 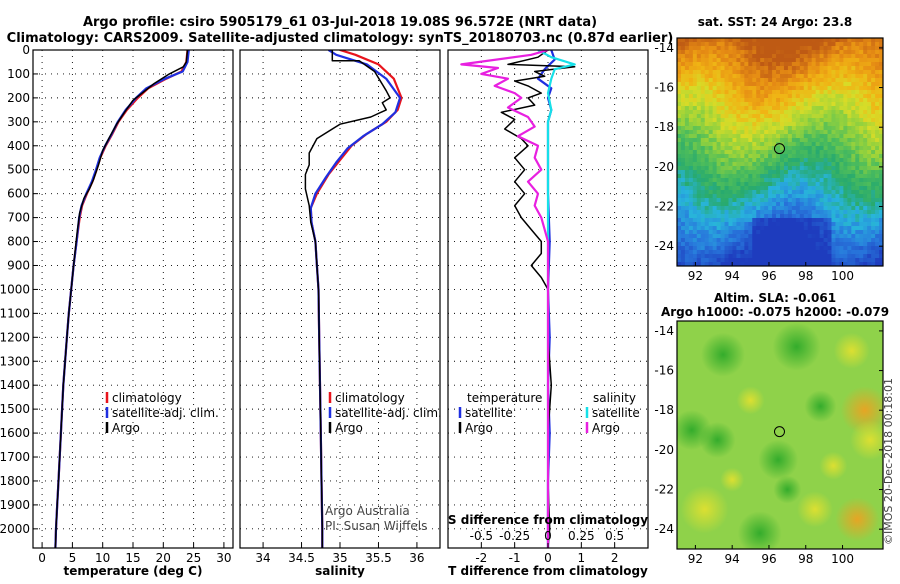 What do you see at coordinates (556, 299) in the screenshot?
I see `diff-line-s-satellite` at bounding box center [556, 299].